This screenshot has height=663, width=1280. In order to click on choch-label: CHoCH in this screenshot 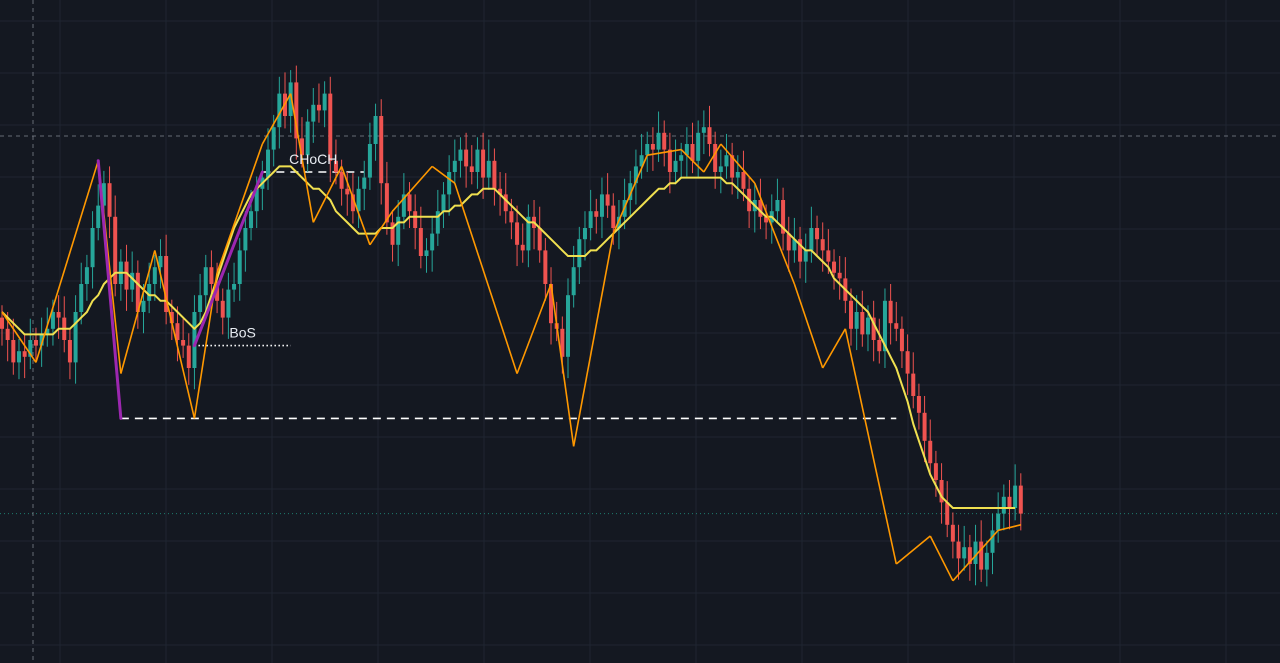, I will do `click(313, 159)`.